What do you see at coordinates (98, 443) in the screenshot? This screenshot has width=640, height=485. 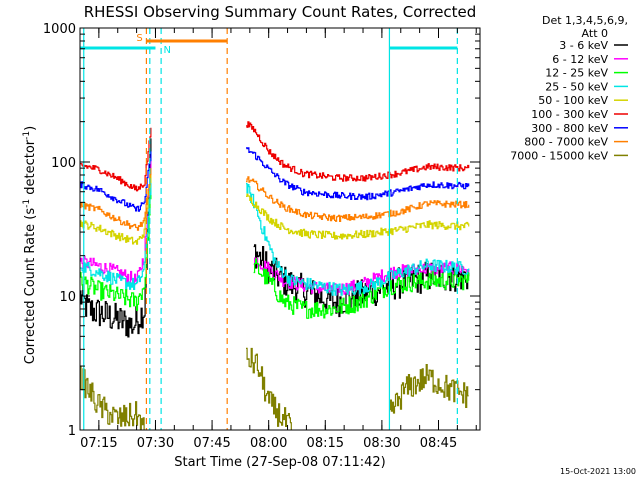 I see `x-tick-label-0: 07:15` at bounding box center [98, 443].